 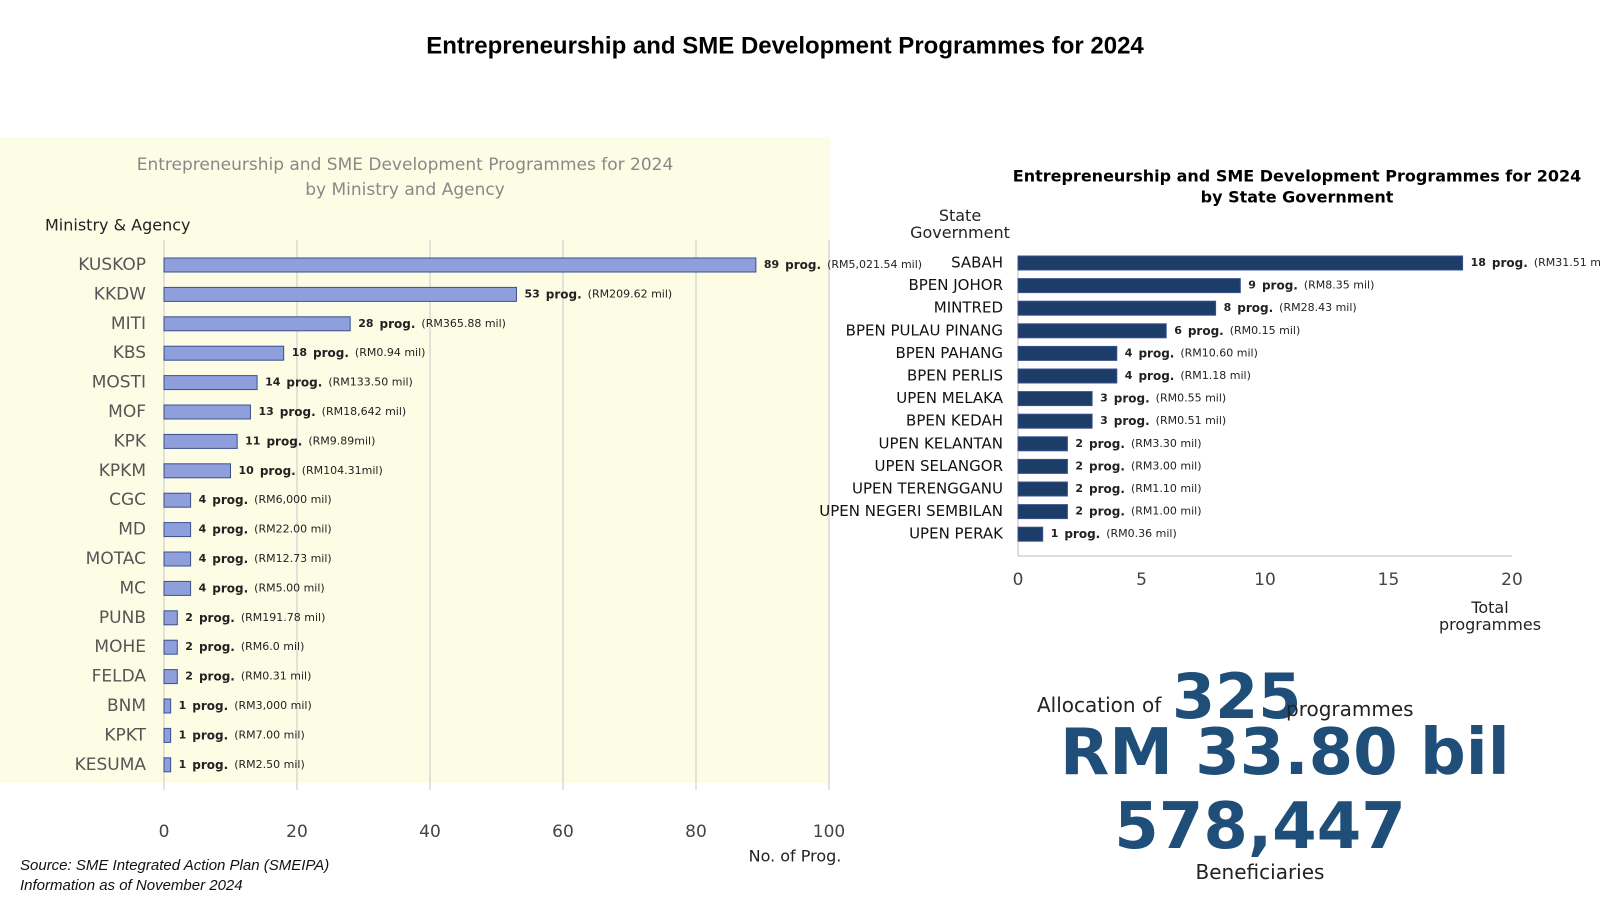 I want to click on y-tick-label: KBS, so click(x=129, y=353).